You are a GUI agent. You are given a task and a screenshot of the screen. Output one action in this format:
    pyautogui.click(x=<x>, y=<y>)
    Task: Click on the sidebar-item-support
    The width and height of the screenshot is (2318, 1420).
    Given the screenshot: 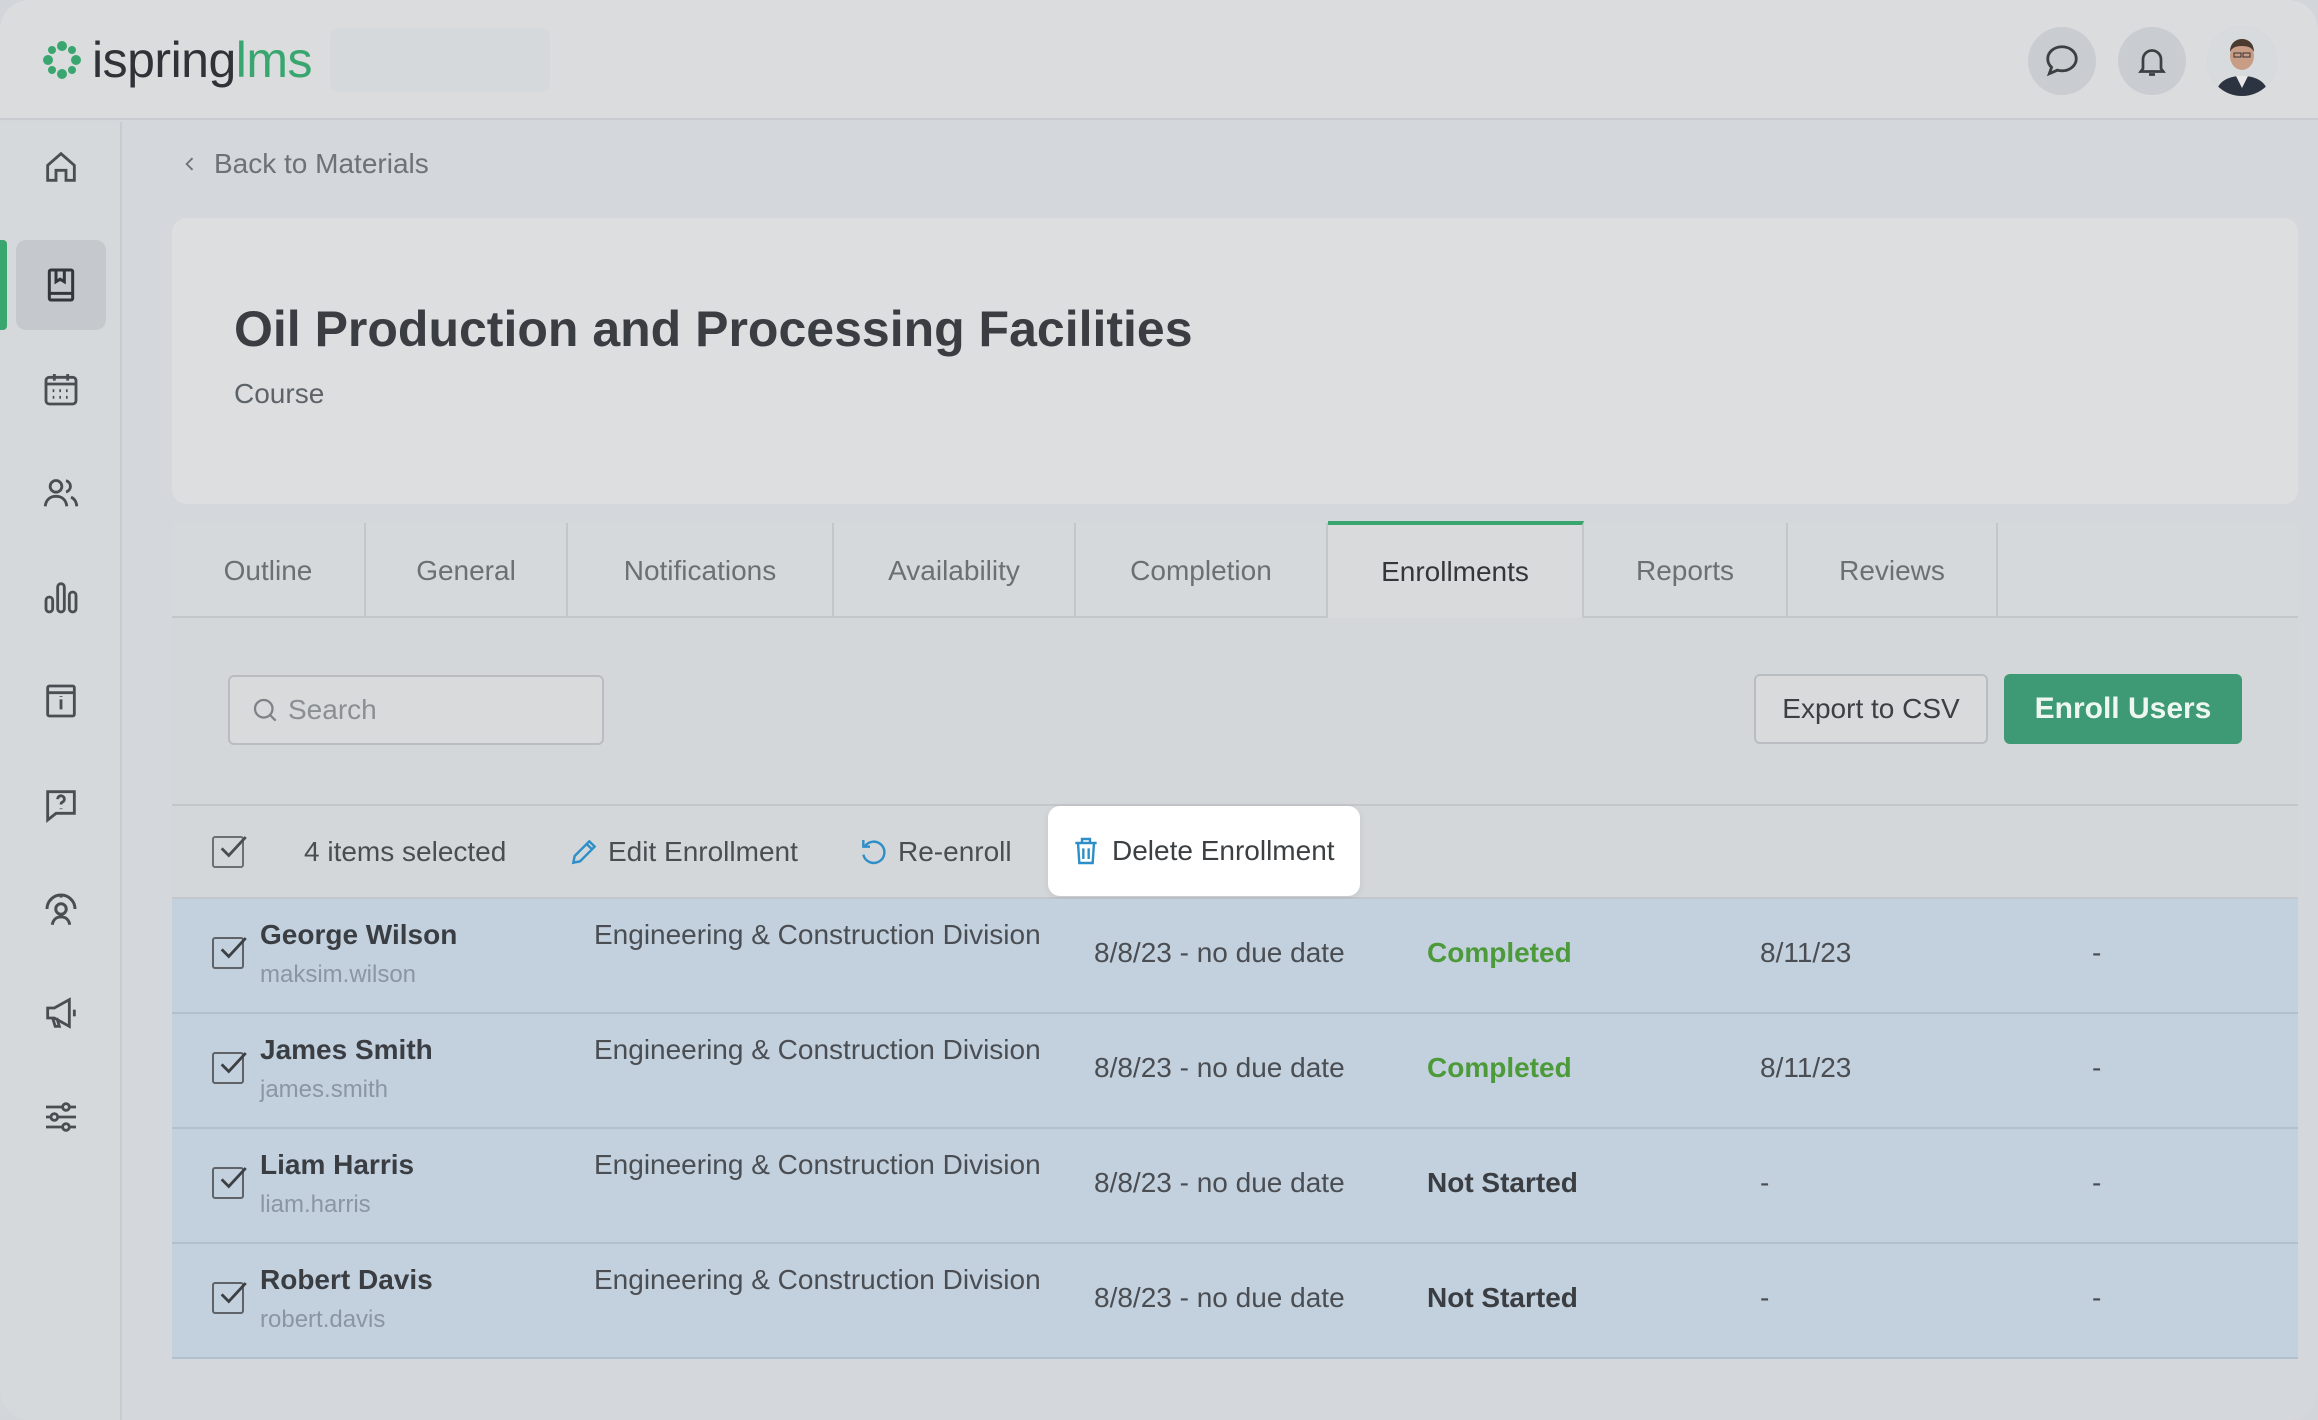 What is the action you would take?
    pyautogui.click(x=61, y=909)
    